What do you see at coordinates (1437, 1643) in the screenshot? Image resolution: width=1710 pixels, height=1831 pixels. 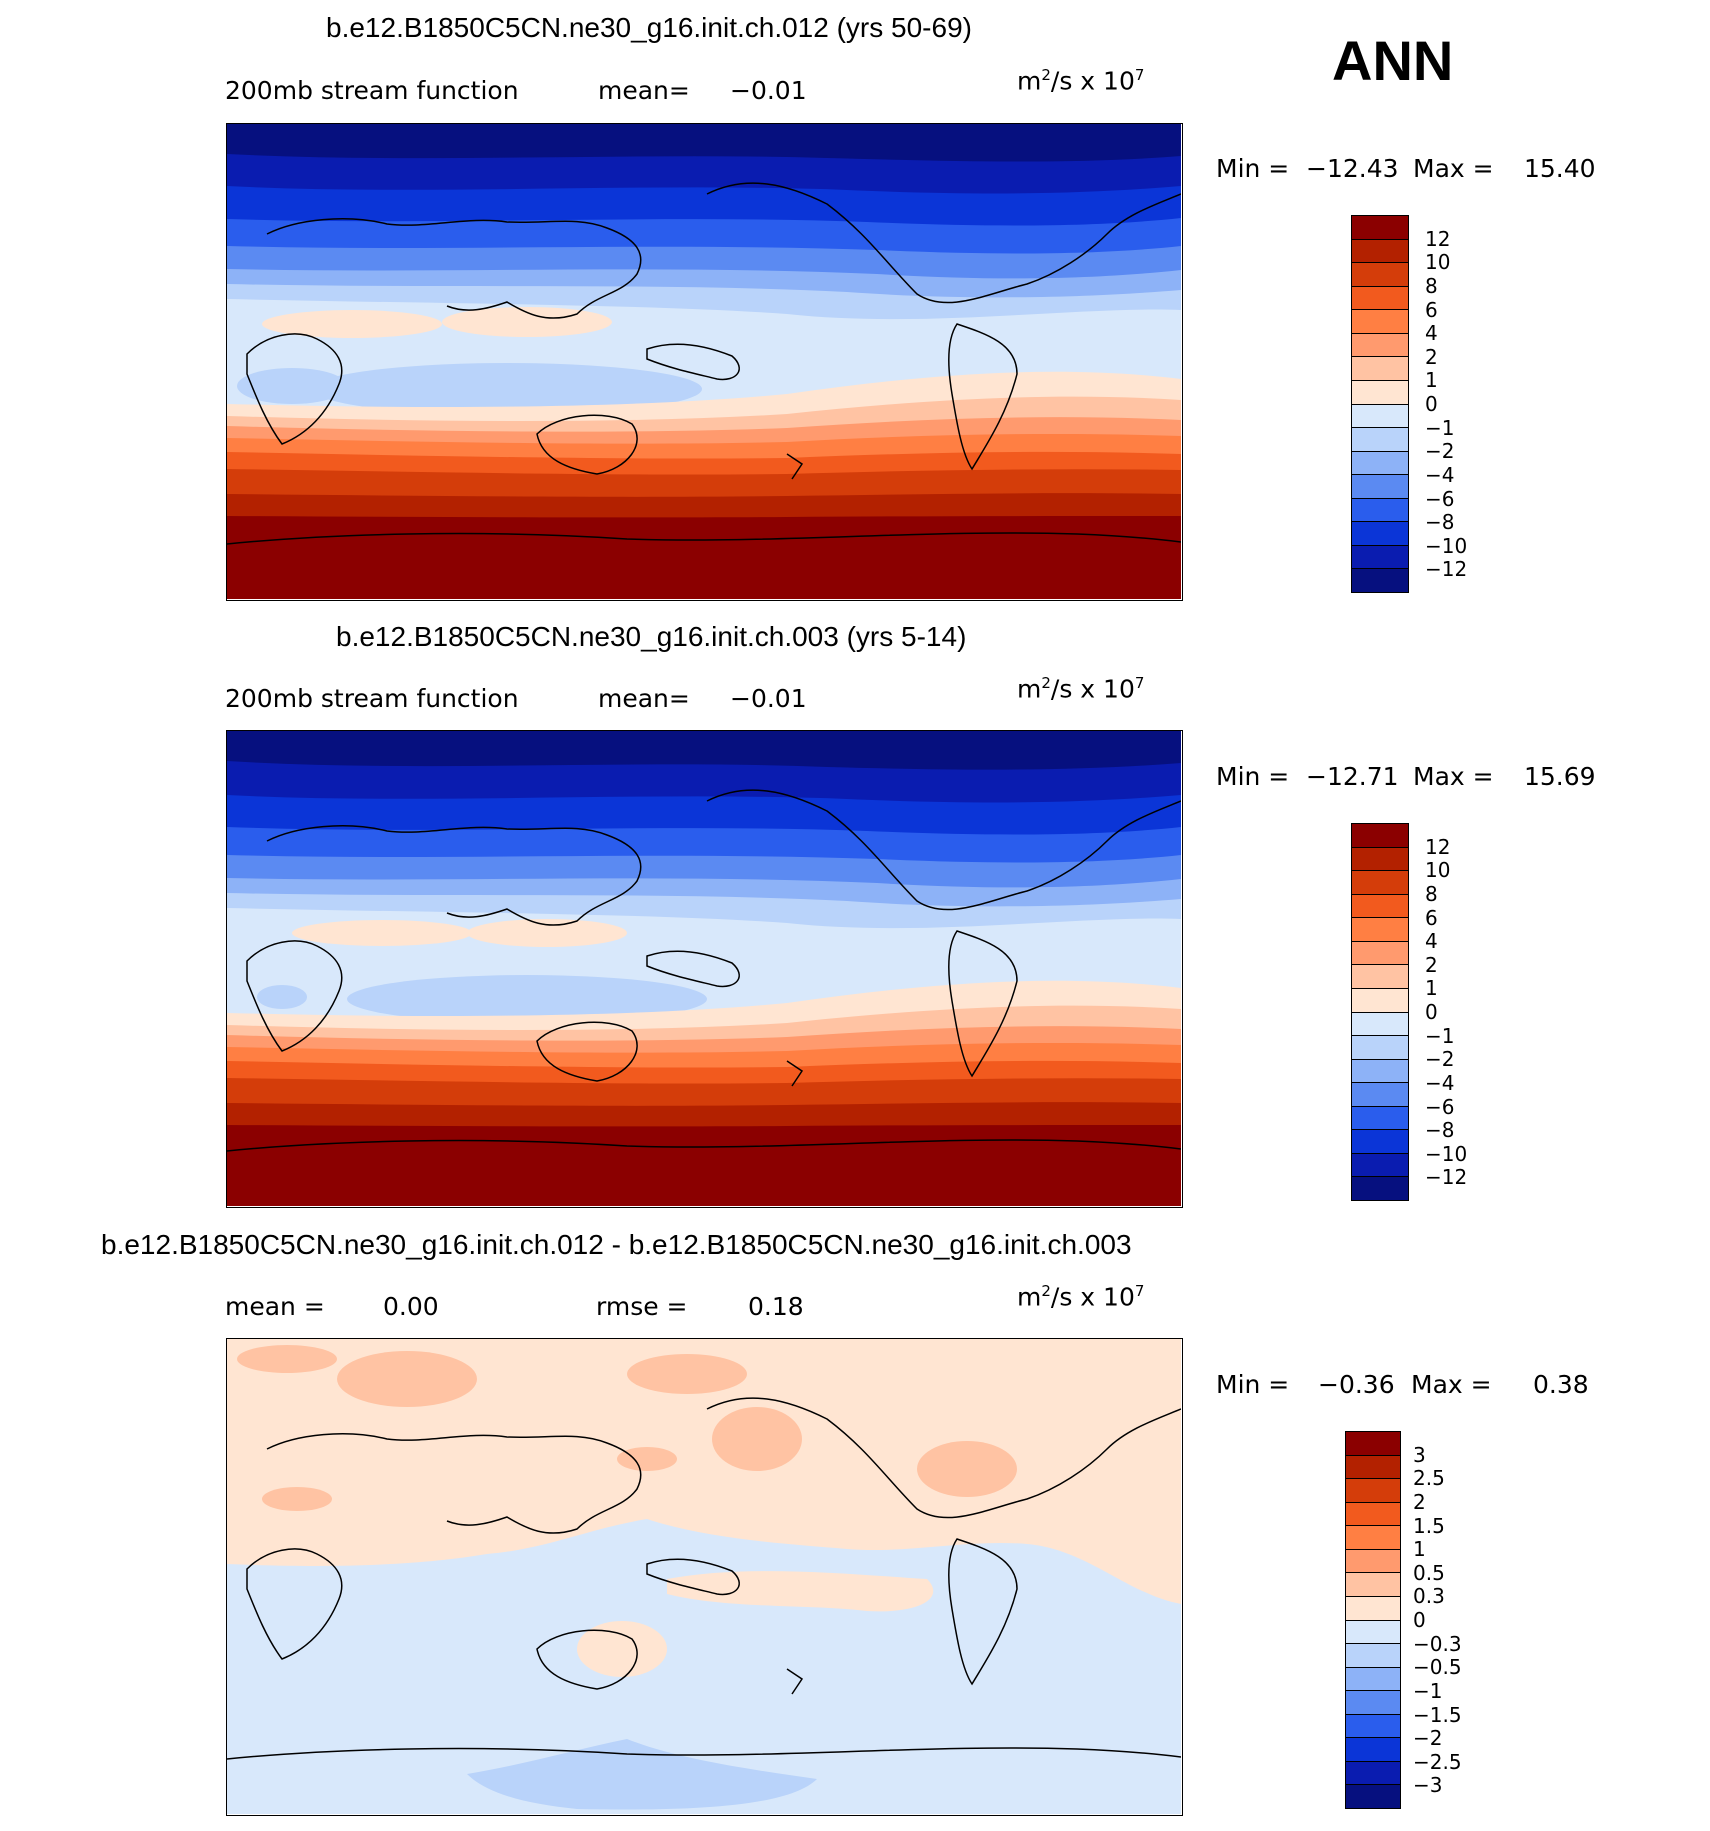 I see `colorbar-tick-label: −0.3` at bounding box center [1437, 1643].